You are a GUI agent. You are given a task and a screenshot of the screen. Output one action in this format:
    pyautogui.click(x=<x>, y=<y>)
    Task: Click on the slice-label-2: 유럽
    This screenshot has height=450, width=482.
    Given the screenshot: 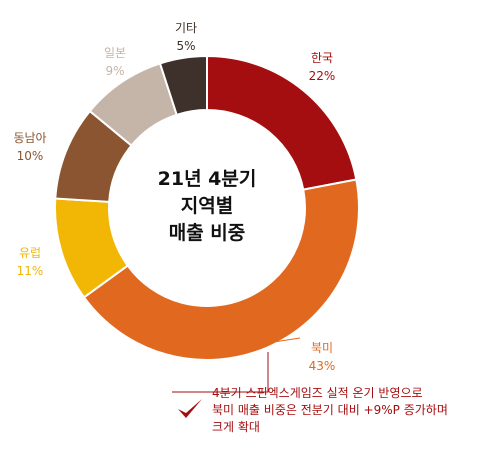 What is the action you would take?
    pyautogui.click(x=30, y=253)
    